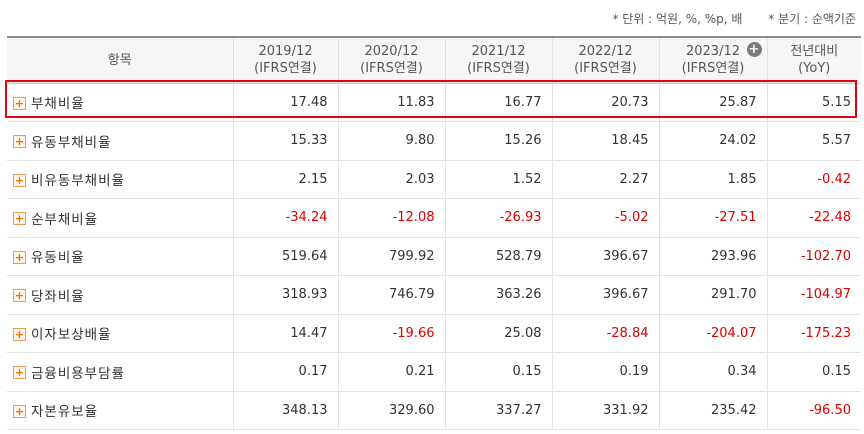 This screenshot has height=434, width=864. What do you see at coordinates (391, 372) in the screenshot?
I see `value-cell: 0.21` at bounding box center [391, 372].